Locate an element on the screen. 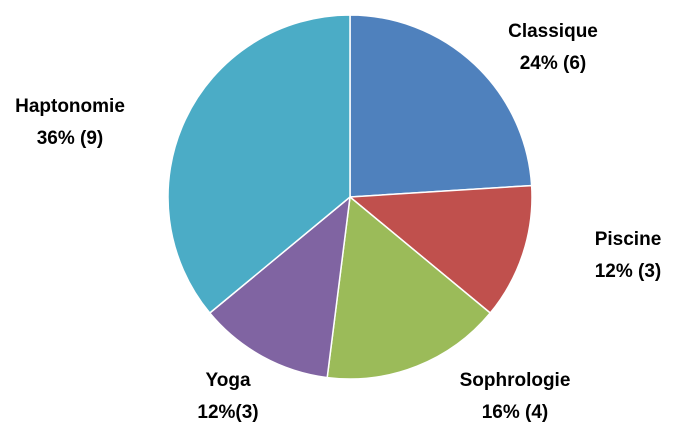  slice-label: Piscine is located at coordinates (628, 239).